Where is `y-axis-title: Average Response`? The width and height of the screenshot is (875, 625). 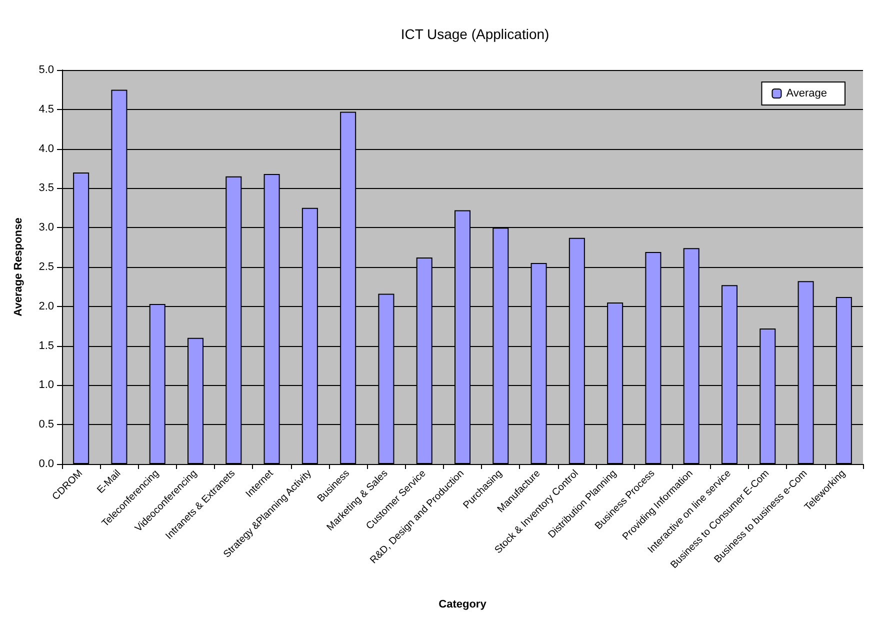
y-axis-title: Average Response is located at coordinates (18, 267).